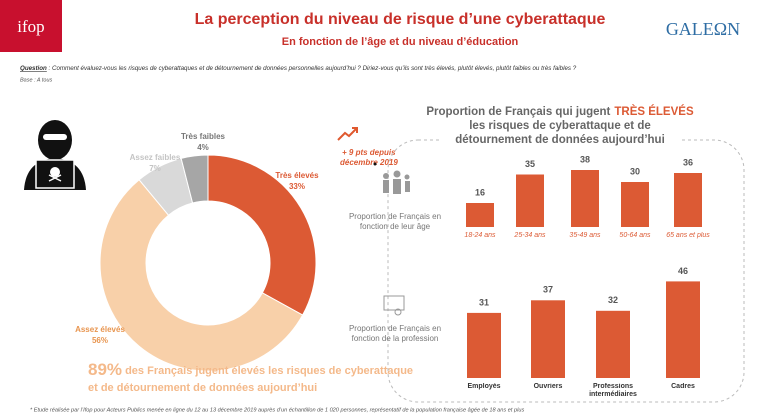 The height and width of the screenshot is (419, 768). I want to click on category-label: Ouvriers, so click(548, 386).